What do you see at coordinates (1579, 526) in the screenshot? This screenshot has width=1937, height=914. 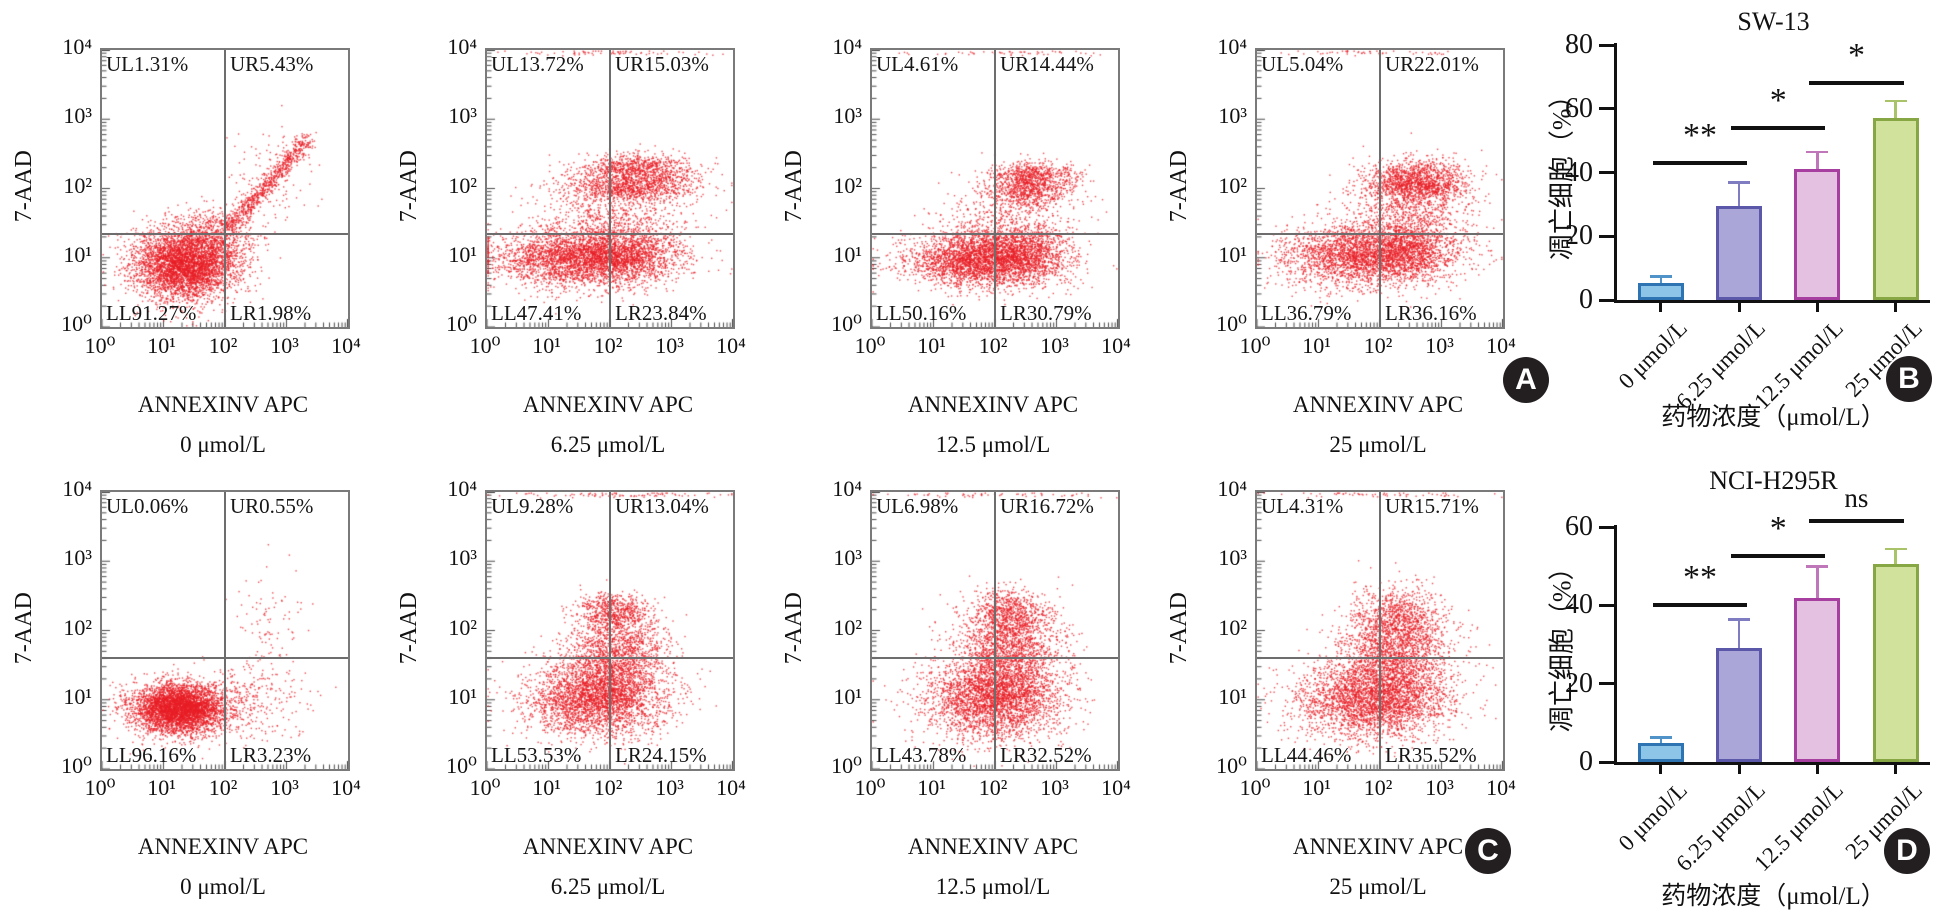 I see `y-tick-label: 60` at bounding box center [1579, 526].